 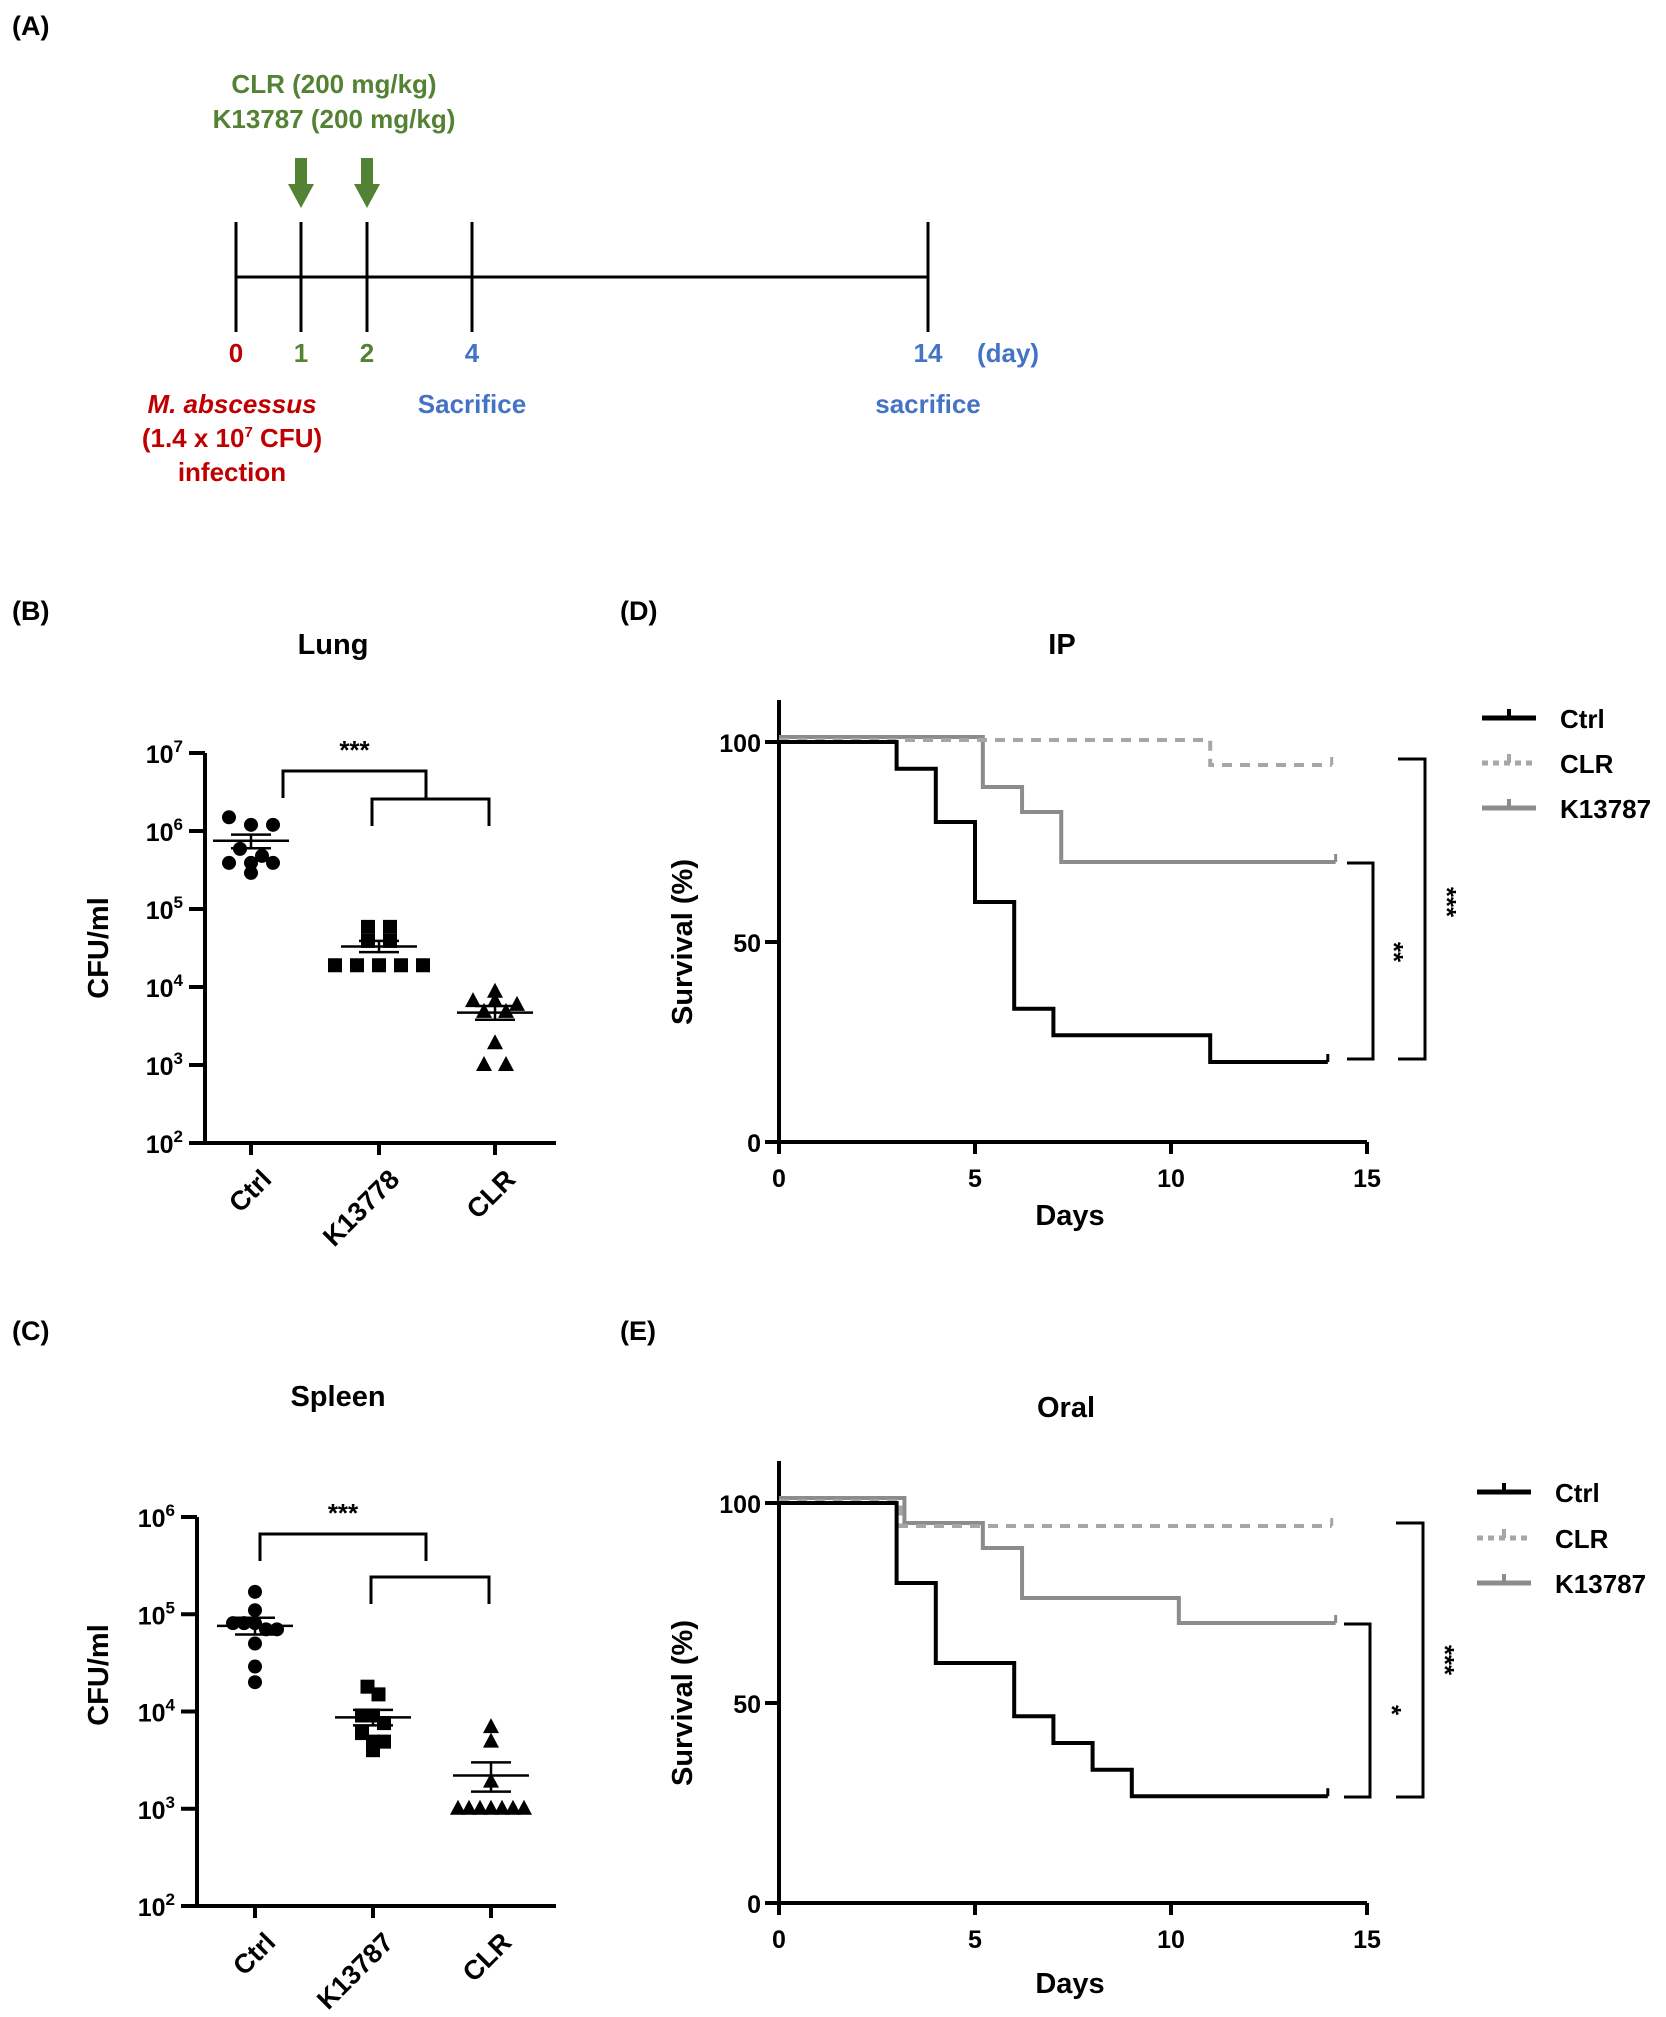 What do you see at coordinates (178, 902) in the screenshot?
I see `y-tick-exponent: 5` at bounding box center [178, 902].